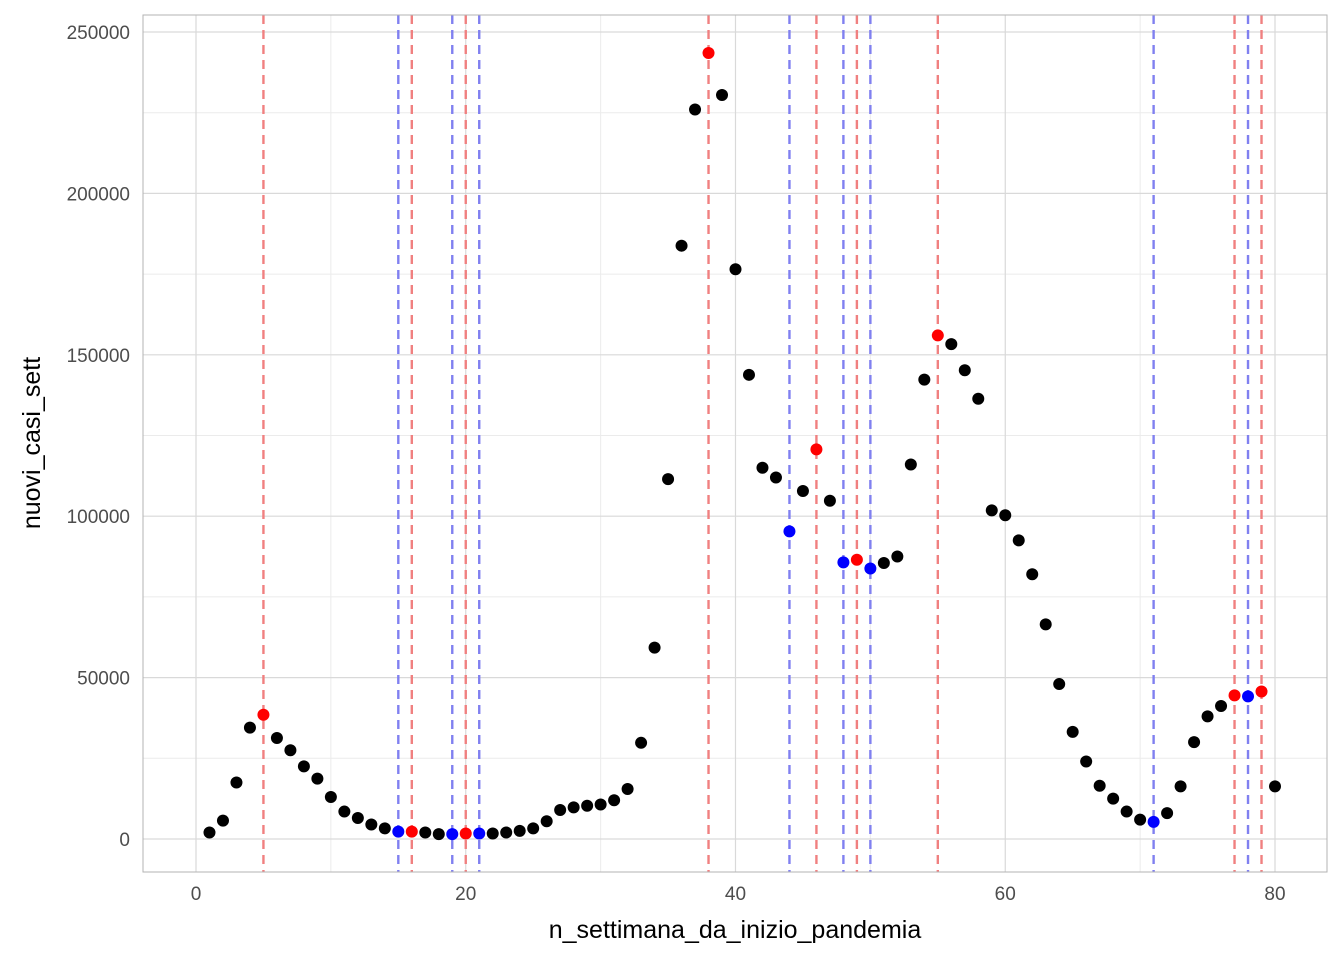 This screenshot has height=960, width=1344. Describe the element at coordinates (98, 194) in the screenshot. I see `y-tick-label: 200000` at that location.